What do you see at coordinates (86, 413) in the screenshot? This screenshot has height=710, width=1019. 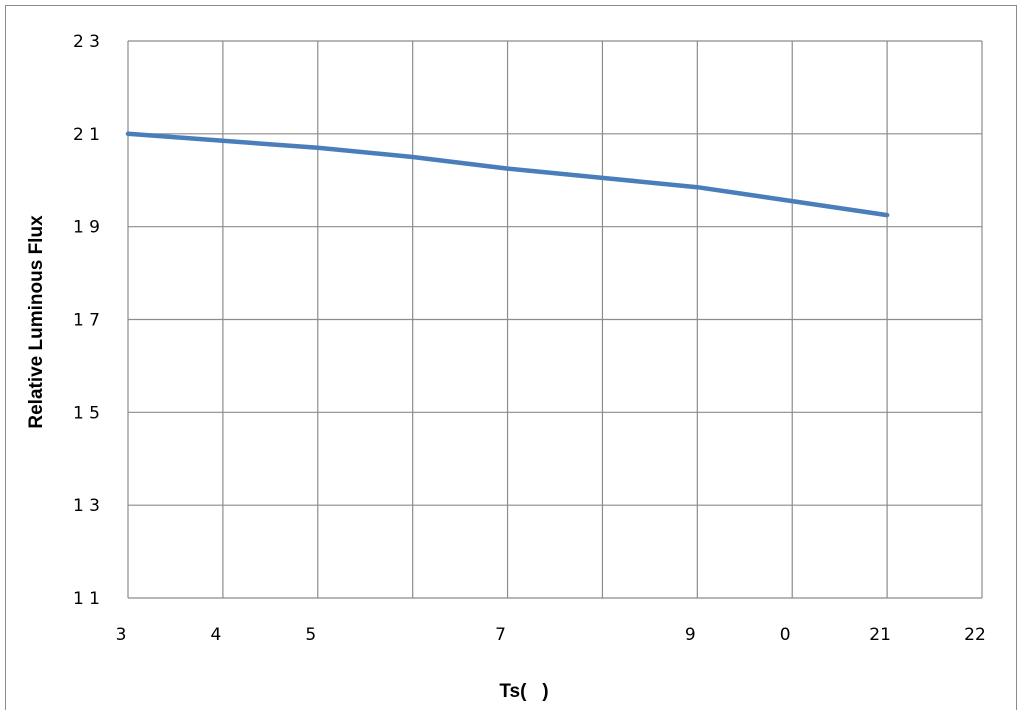 I see `y-tick-label: 1 5` at bounding box center [86, 413].